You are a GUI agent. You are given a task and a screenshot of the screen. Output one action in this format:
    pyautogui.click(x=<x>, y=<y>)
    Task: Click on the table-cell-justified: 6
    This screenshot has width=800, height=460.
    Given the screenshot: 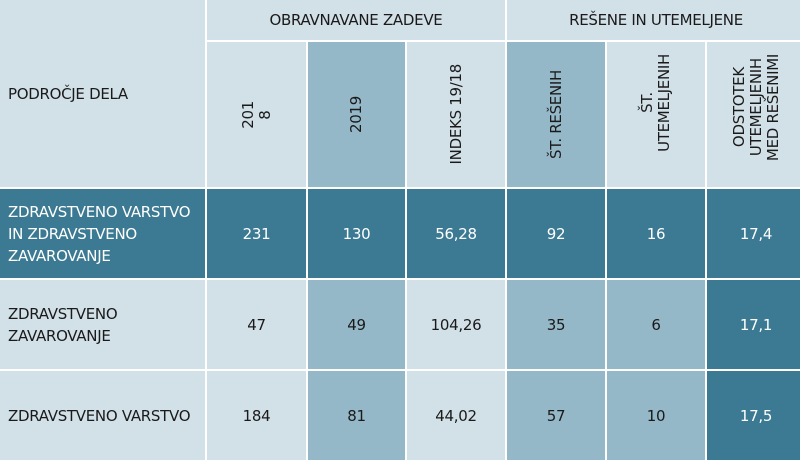 What is the action you would take?
    pyautogui.click(x=656, y=324)
    